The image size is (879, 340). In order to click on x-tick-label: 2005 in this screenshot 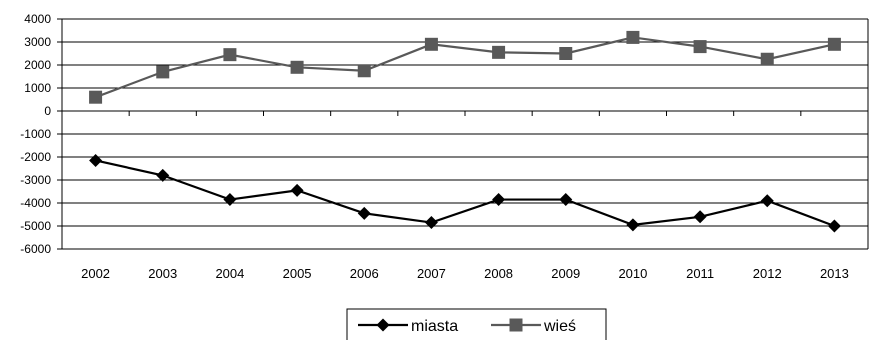, I will do `click(297, 273)`.